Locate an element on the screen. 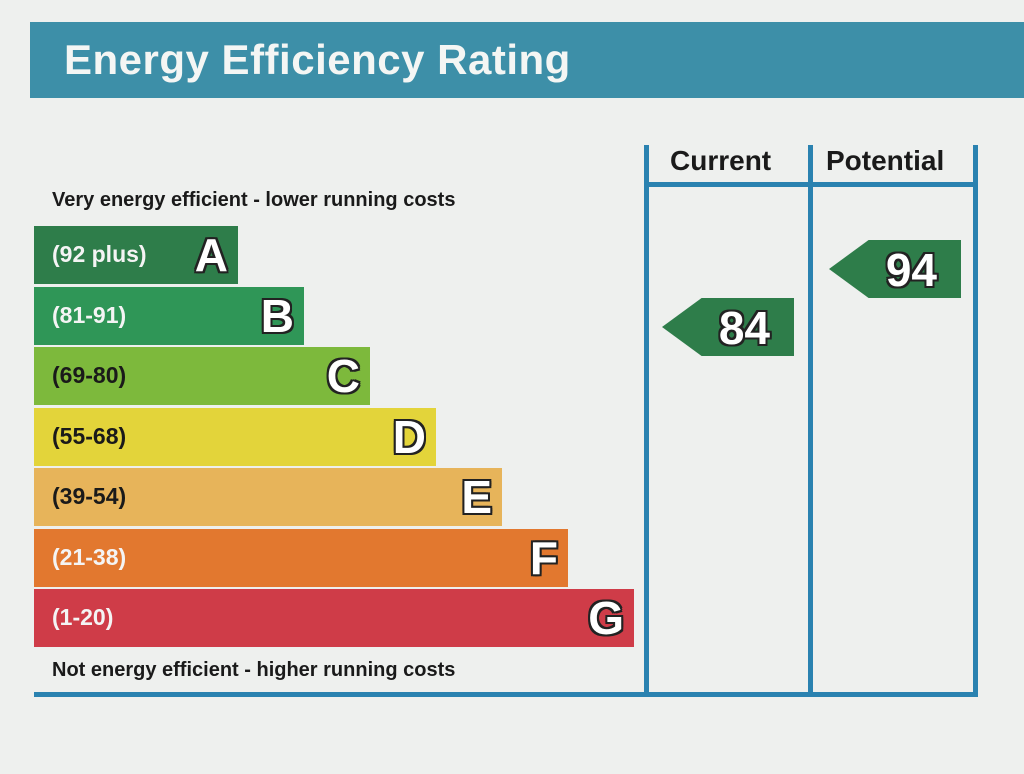 Image resolution: width=1024 pixels, height=774 pixels. band-letter: F is located at coordinates (543, 557).